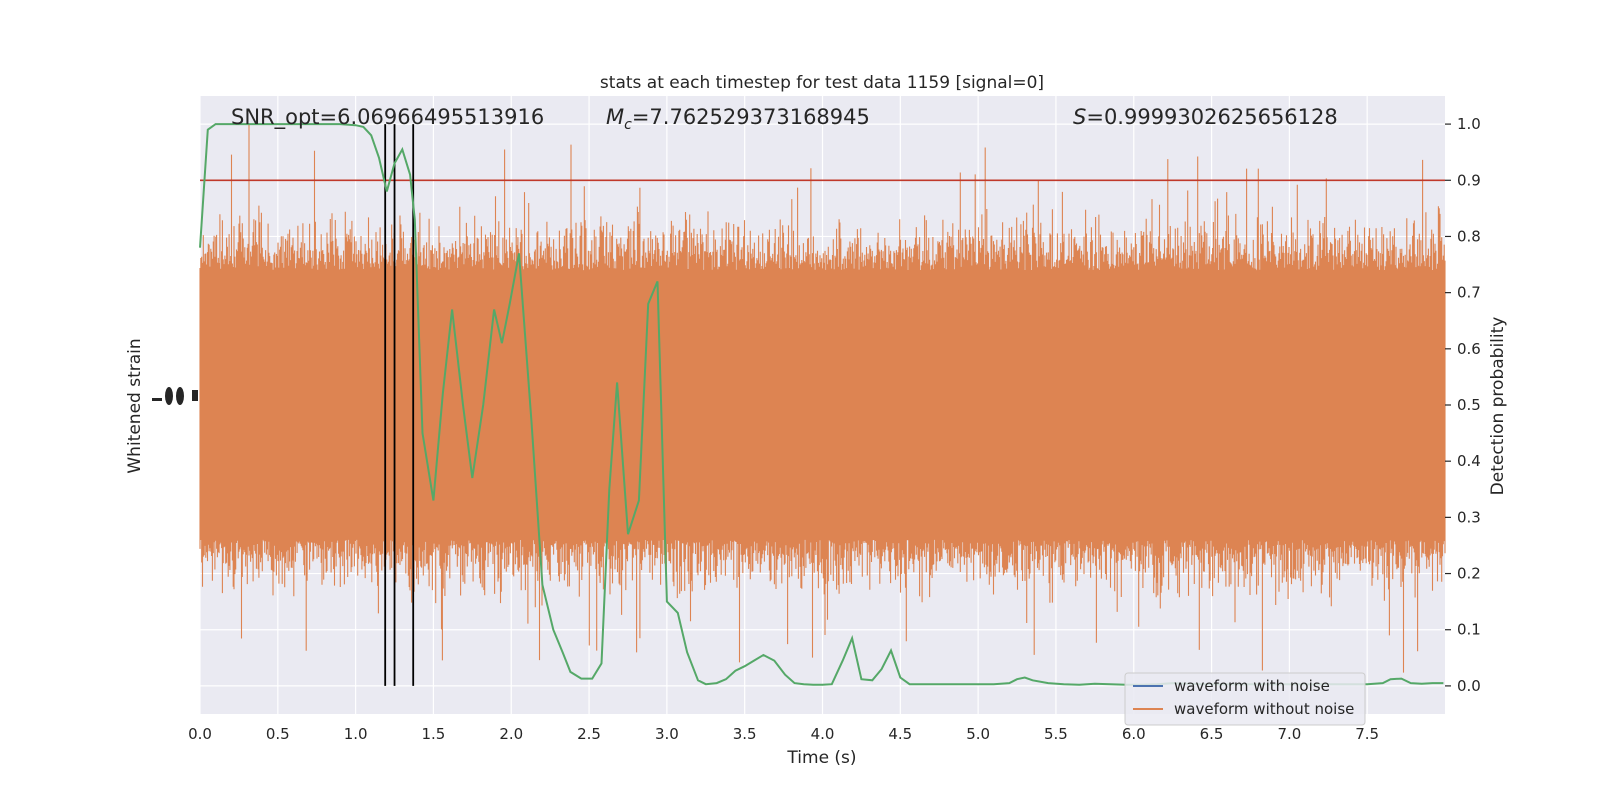  Describe the element at coordinates (1469, 180) in the screenshot. I see `y-tick-label: 0.9` at that location.